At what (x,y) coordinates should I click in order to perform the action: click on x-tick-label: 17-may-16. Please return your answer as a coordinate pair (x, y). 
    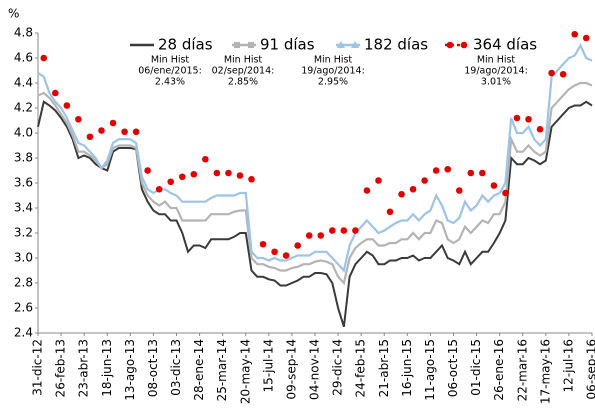
    Looking at the image, I should click on (545, 371).